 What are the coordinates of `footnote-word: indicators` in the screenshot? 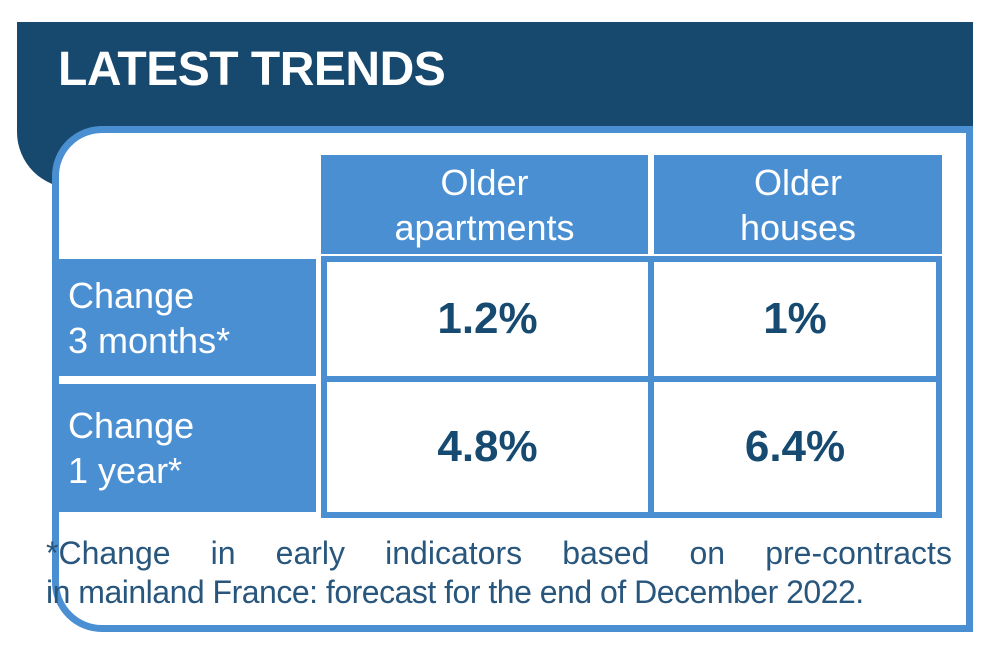 It's located at (454, 553).